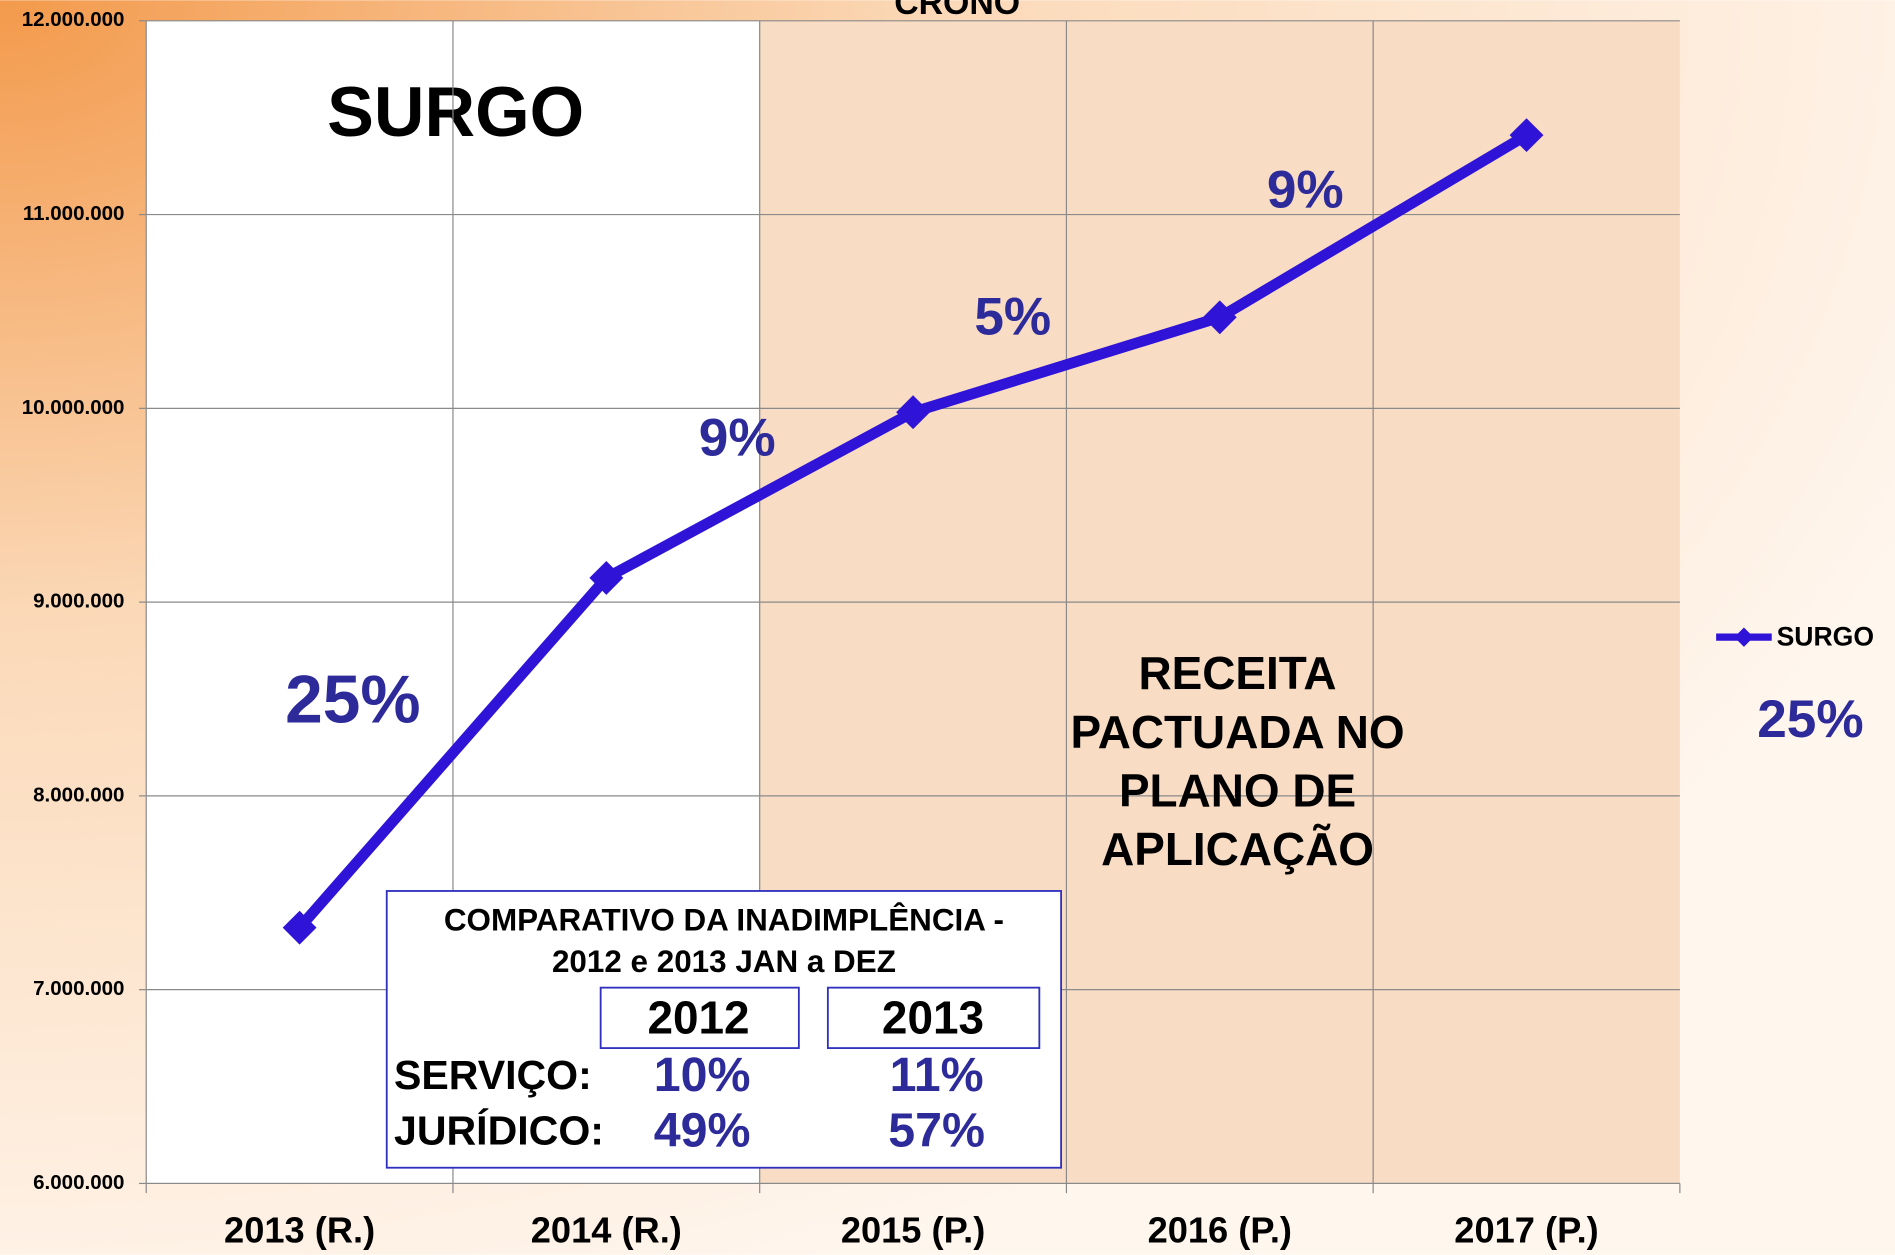 The height and width of the screenshot is (1255, 1895). I want to click on inset-table-box, so click(724, 1029).